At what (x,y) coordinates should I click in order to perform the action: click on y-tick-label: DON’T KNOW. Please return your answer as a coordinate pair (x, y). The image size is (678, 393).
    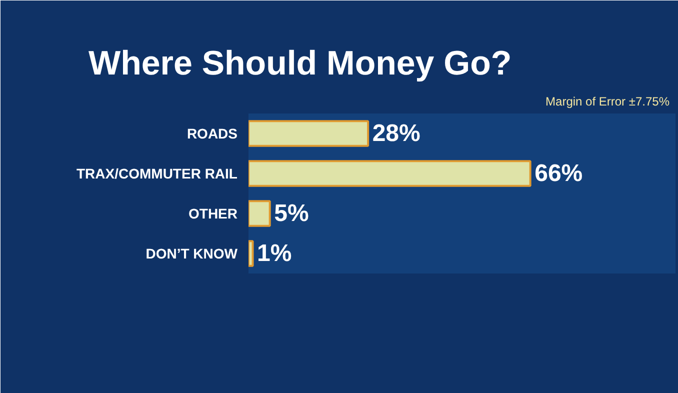
    Looking at the image, I should click on (192, 254).